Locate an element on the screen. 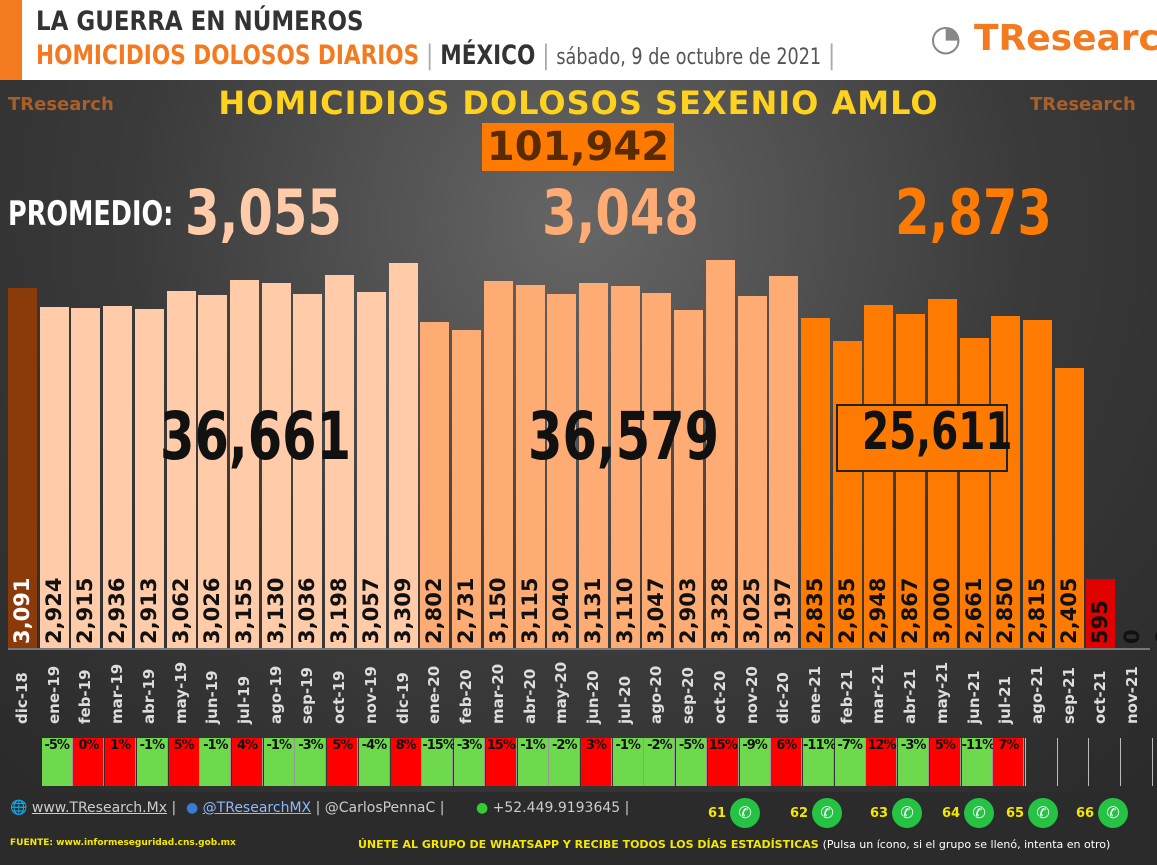 The image size is (1157, 865). web-link: 🌐 www.TResearch.Mx | is located at coordinates (93, 808).